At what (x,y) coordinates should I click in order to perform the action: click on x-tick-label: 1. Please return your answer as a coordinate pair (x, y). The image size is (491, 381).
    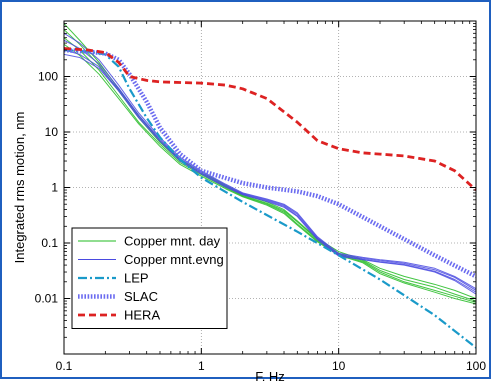
    Looking at the image, I should click on (201, 366).